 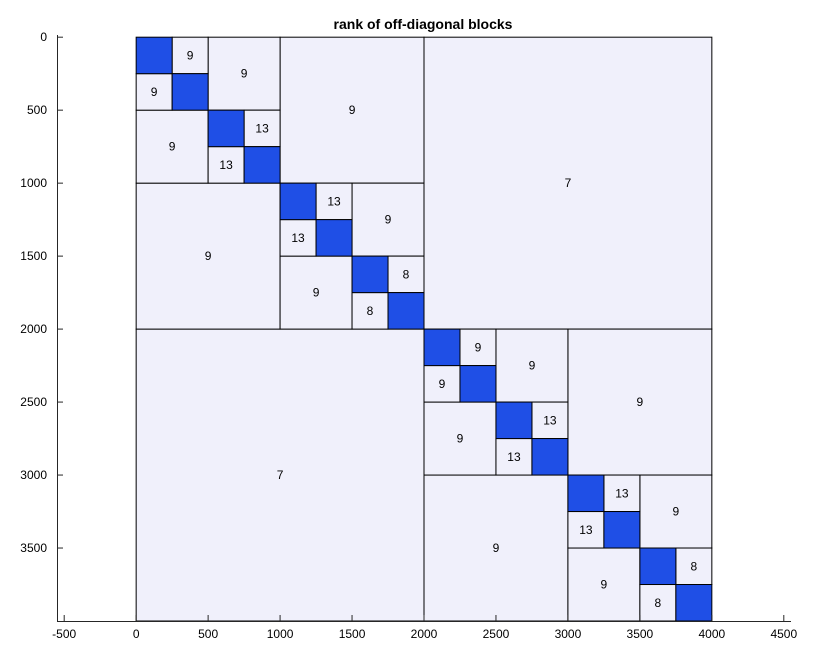 What do you see at coordinates (424, 634) in the screenshot?
I see `x-tick-label: 2000` at bounding box center [424, 634].